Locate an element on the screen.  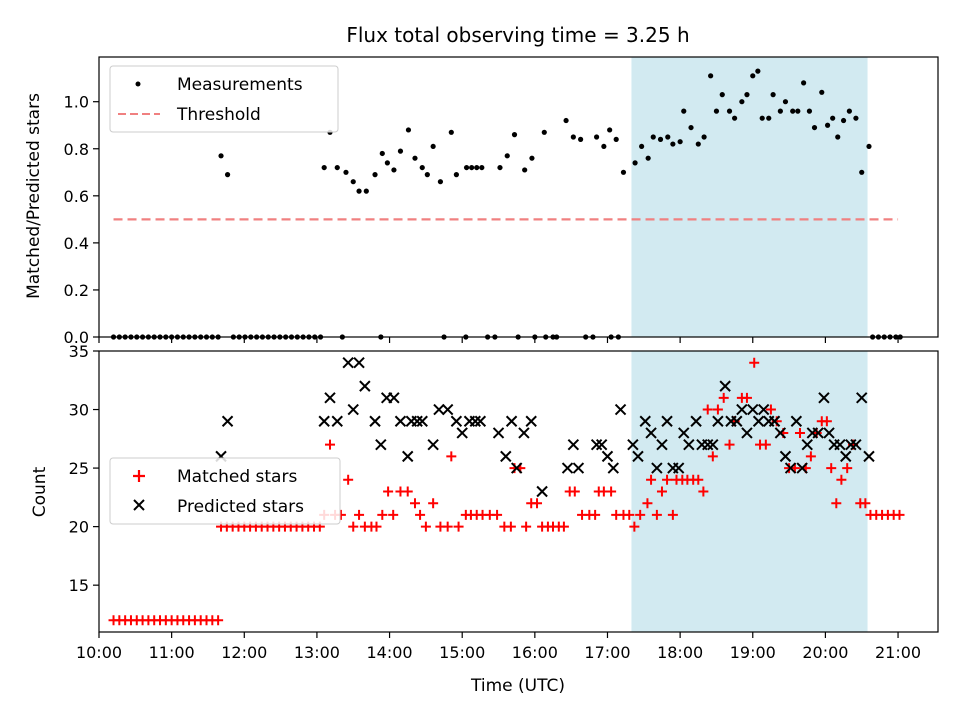
x-tick-label: 20:00 is located at coordinates (825, 652).